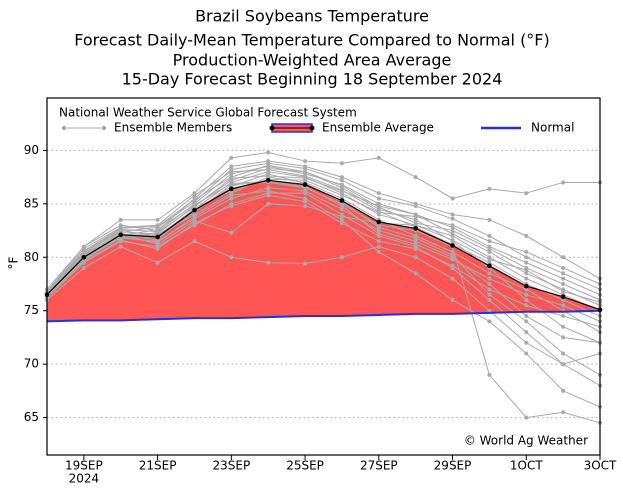 The image size is (623, 494). Describe the element at coordinates (31, 150) in the screenshot. I see `y-tick-label: 90` at that location.